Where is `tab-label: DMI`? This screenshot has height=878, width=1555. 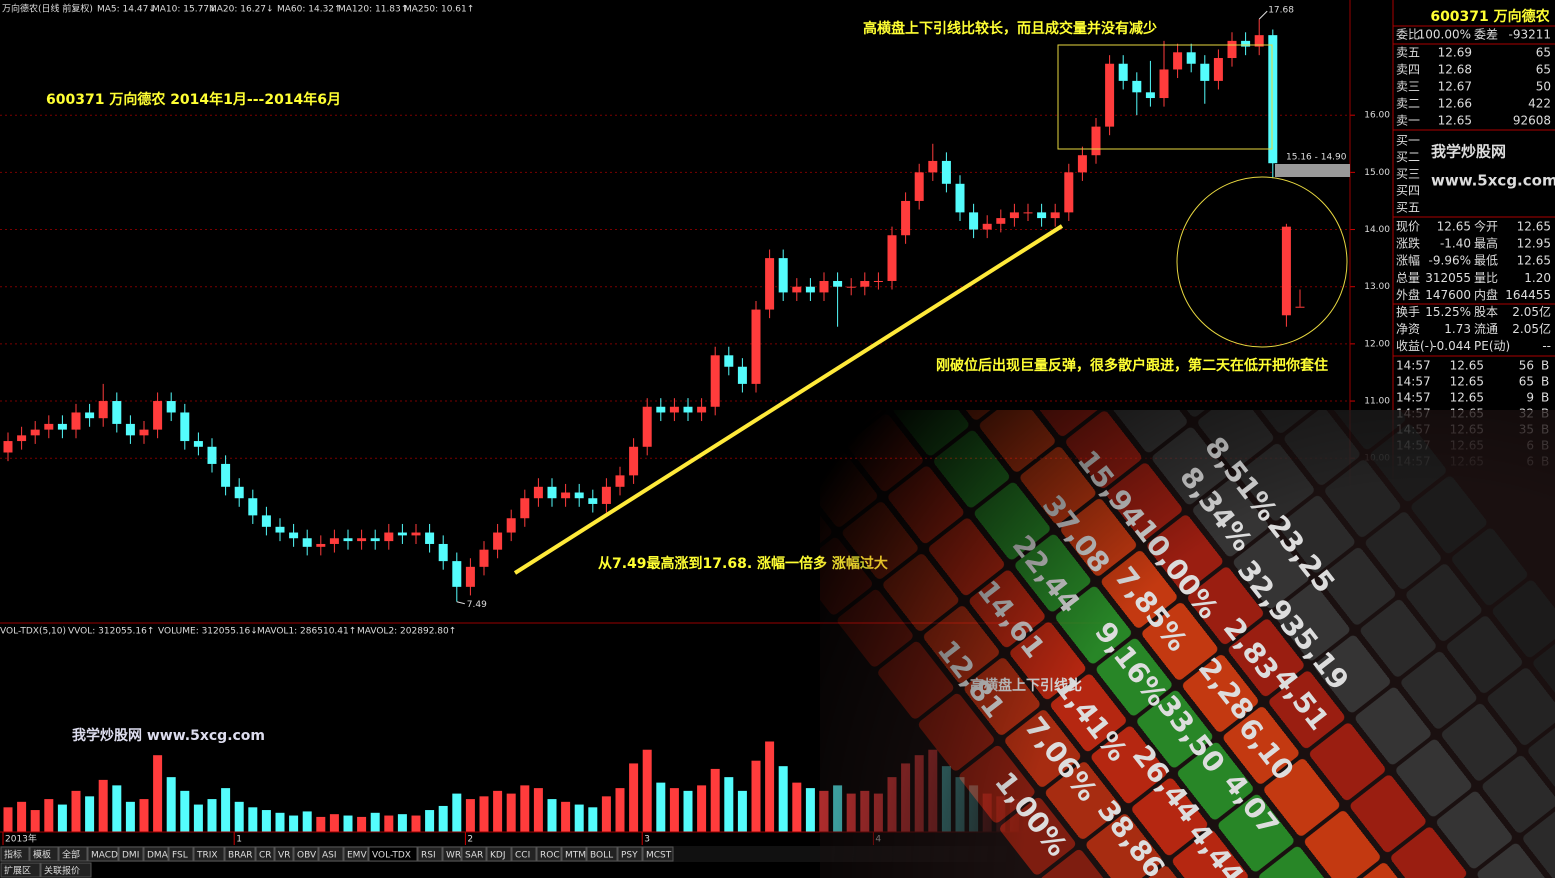
tab-label: DMI is located at coordinates (130, 856).